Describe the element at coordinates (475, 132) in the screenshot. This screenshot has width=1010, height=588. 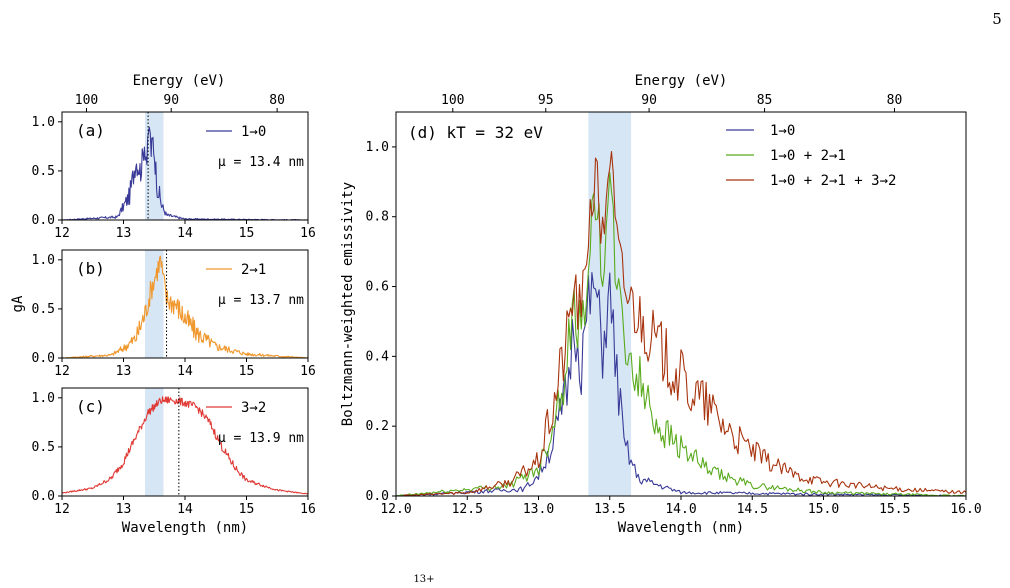
I see `panel-label: (d) kT = 32 eV` at that location.